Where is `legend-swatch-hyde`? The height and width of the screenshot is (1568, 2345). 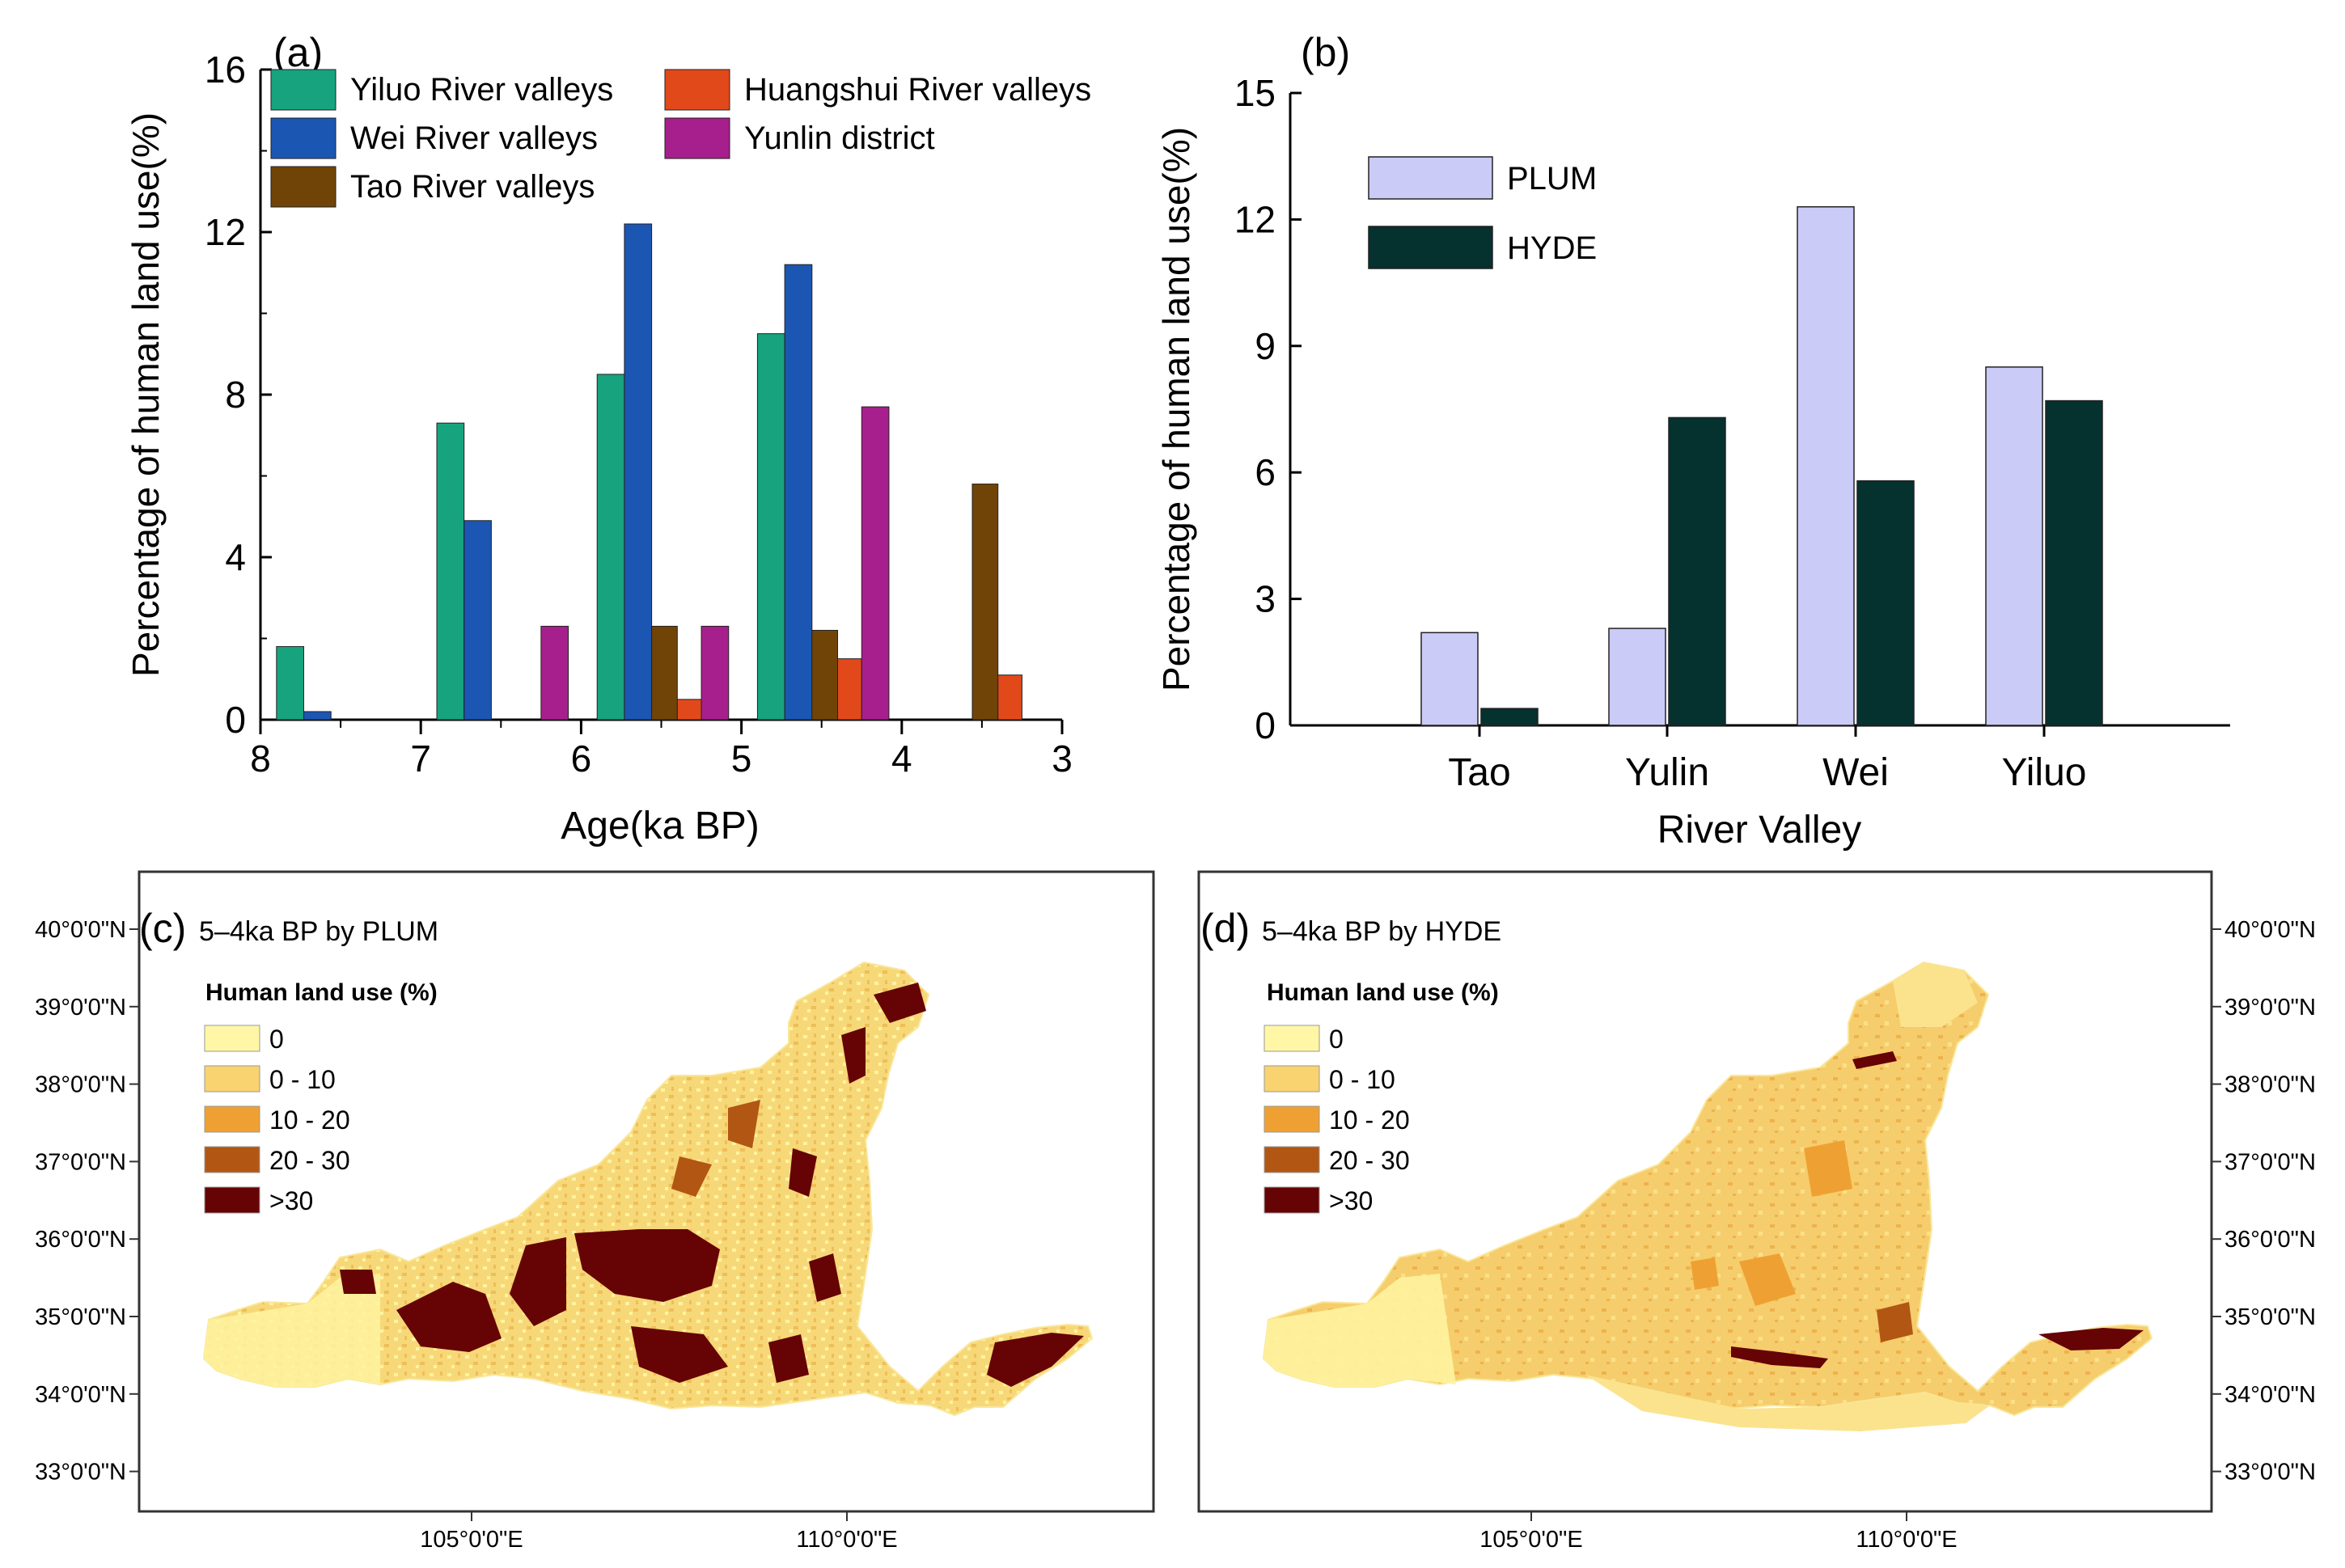
legend-swatch-hyde is located at coordinates (1430, 247).